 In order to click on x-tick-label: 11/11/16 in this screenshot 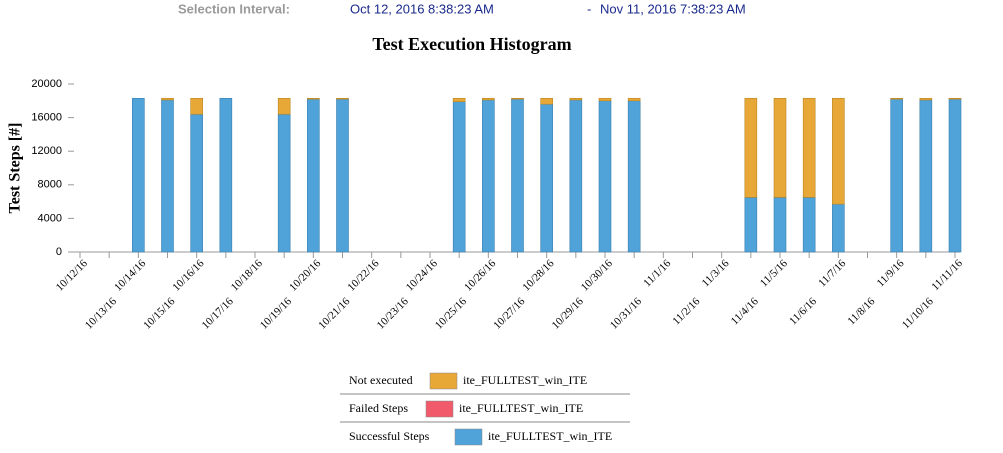, I will do `click(947, 275)`.